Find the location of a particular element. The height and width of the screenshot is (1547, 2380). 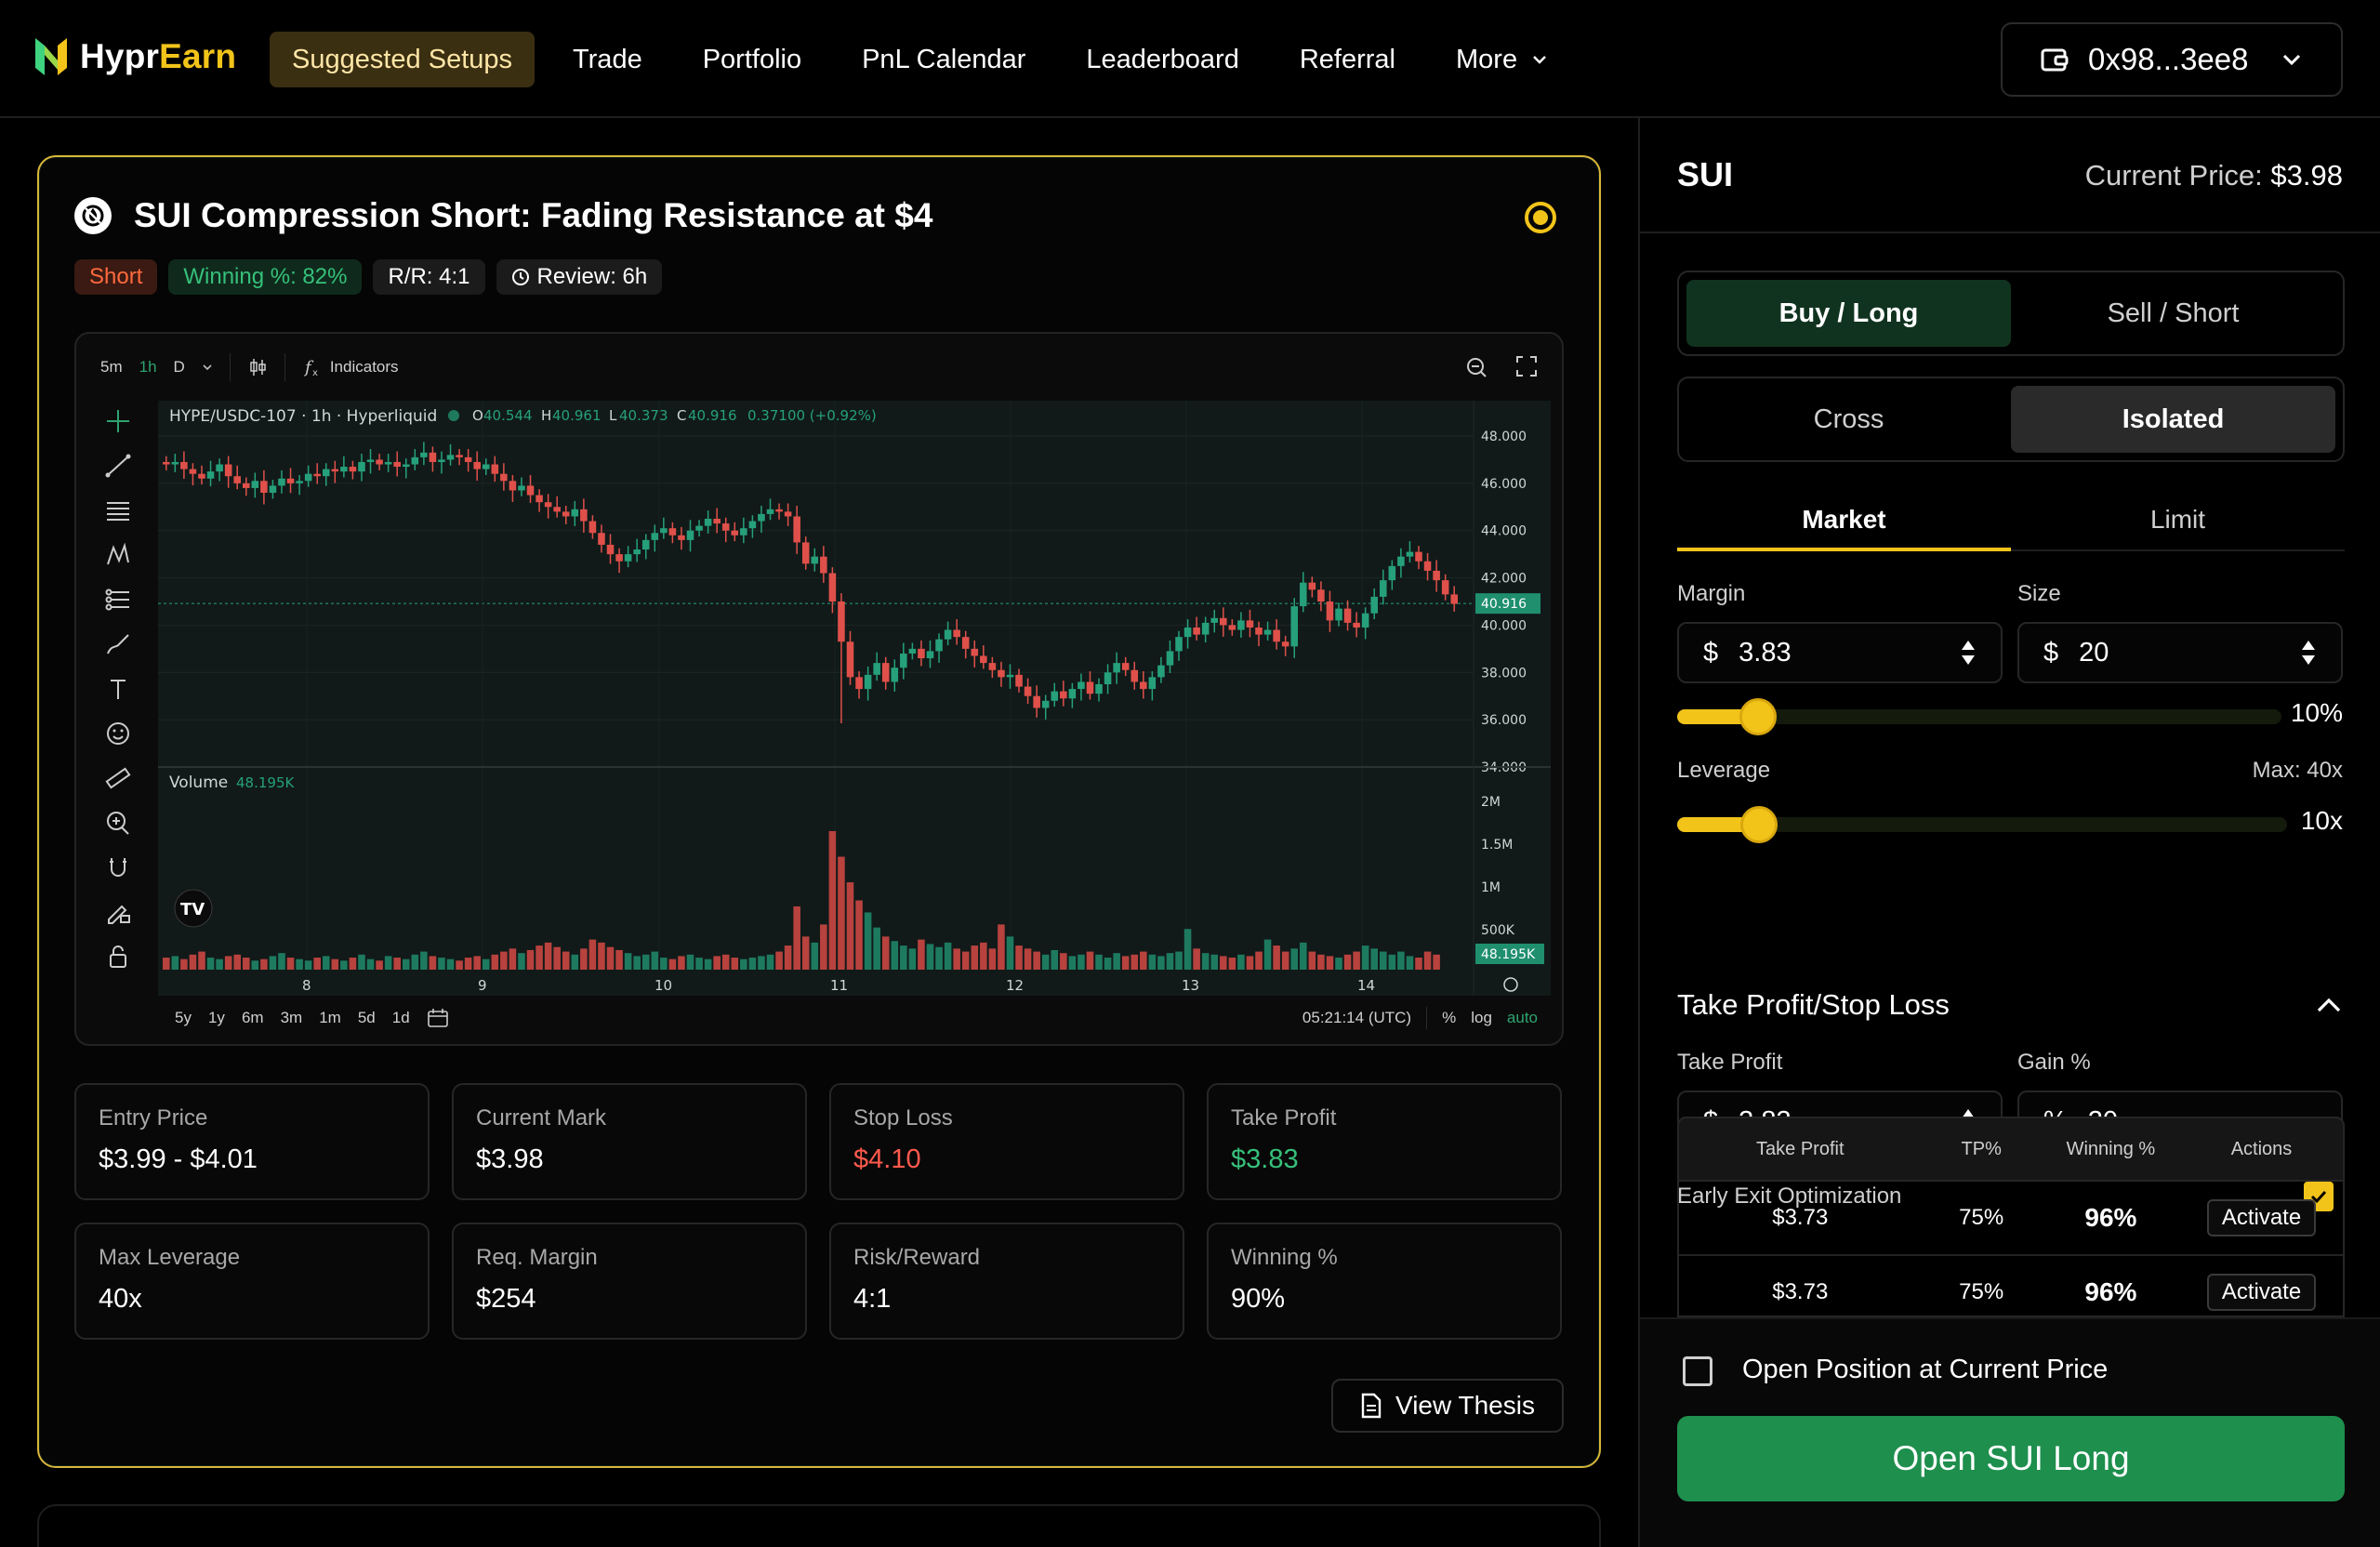

indicators-button: Indicators is located at coordinates (364, 367).